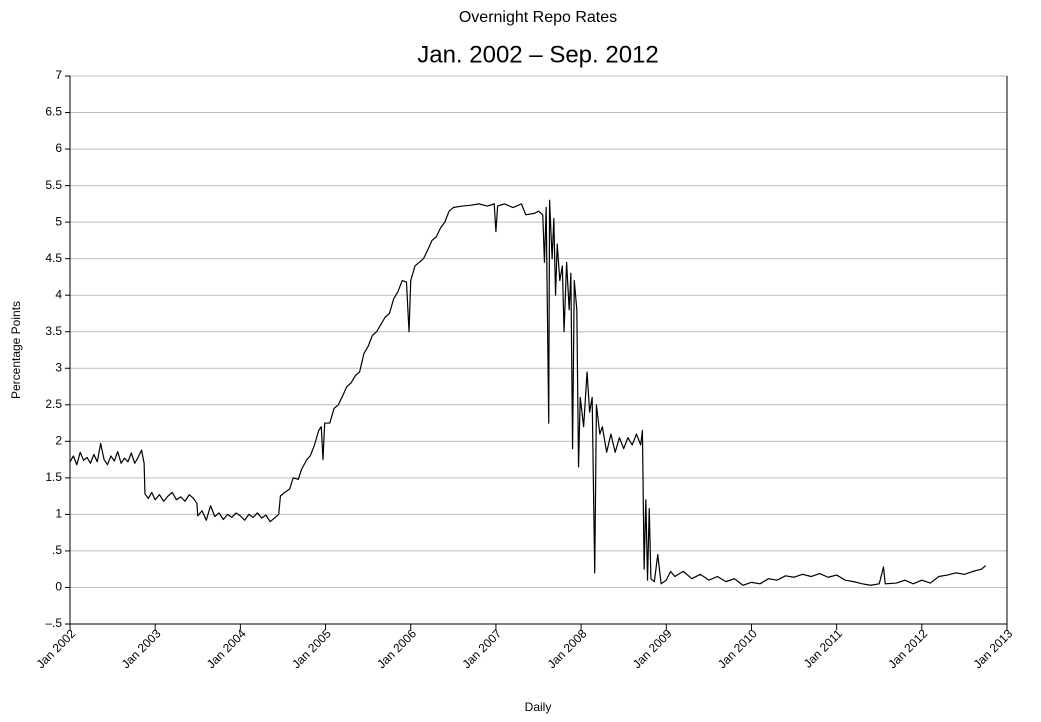  What do you see at coordinates (58, 514) in the screenshot?
I see `y-tick-label: 1` at bounding box center [58, 514].